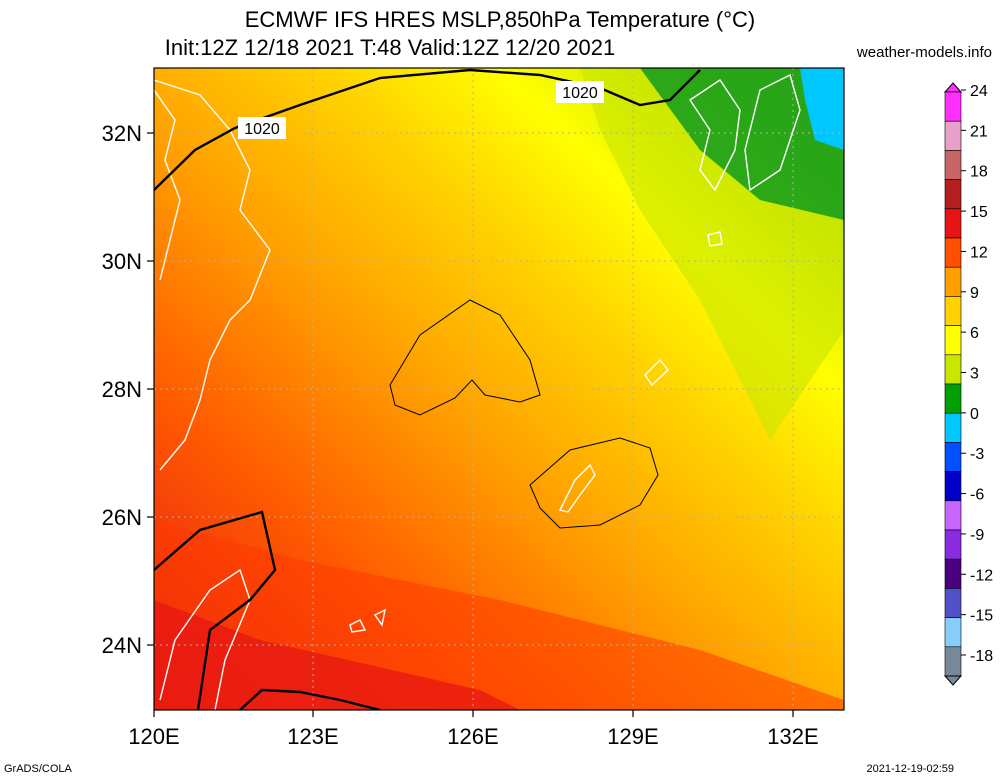 The image size is (1000, 779). What do you see at coordinates (974, 374) in the screenshot?
I see `colorbar-tick-label: 3` at bounding box center [974, 374].